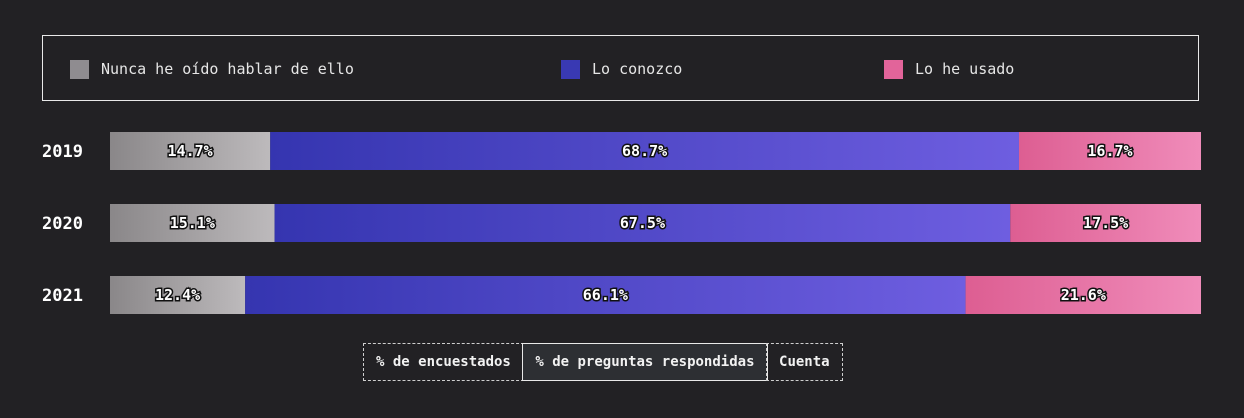  What do you see at coordinates (893, 69) in the screenshot?
I see `legend-swatch-used-it` at bounding box center [893, 69].